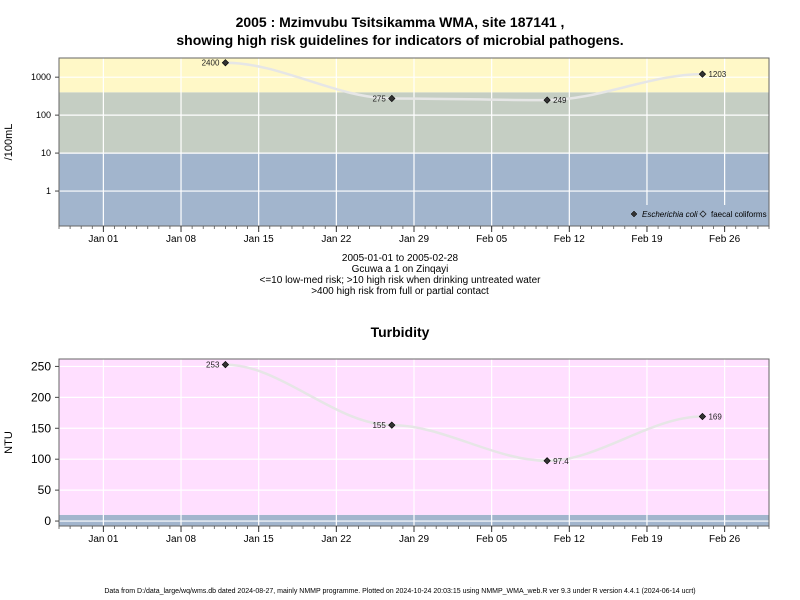 This screenshot has height=600, width=800. What do you see at coordinates (9, 142) in the screenshot?
I see `y-axis-label: /100mL` at bounding box center [9, 142].